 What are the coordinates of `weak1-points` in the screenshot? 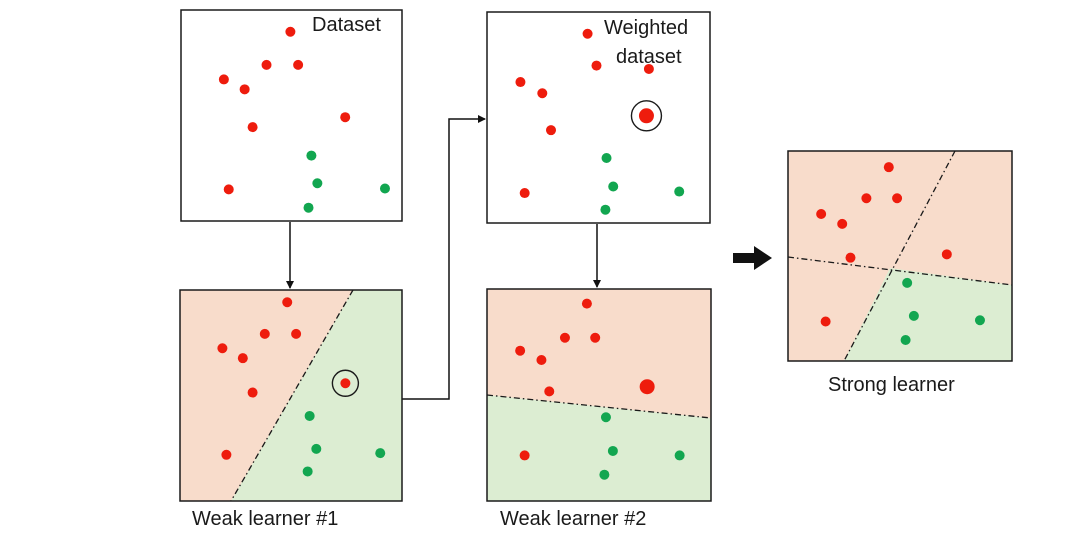 It's located at (301, 387).